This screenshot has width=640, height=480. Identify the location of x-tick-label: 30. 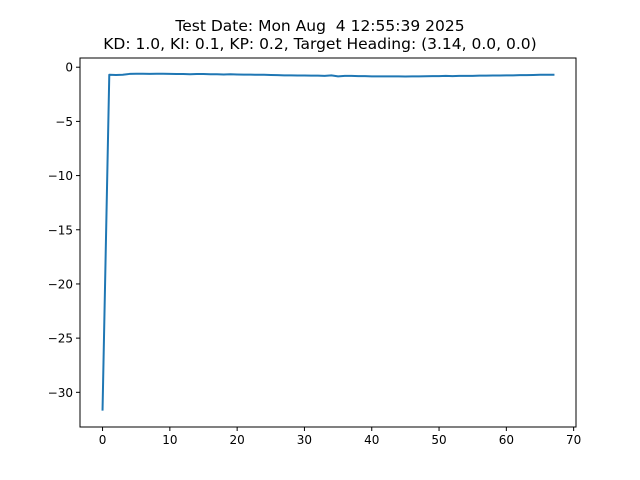
(304, 440).